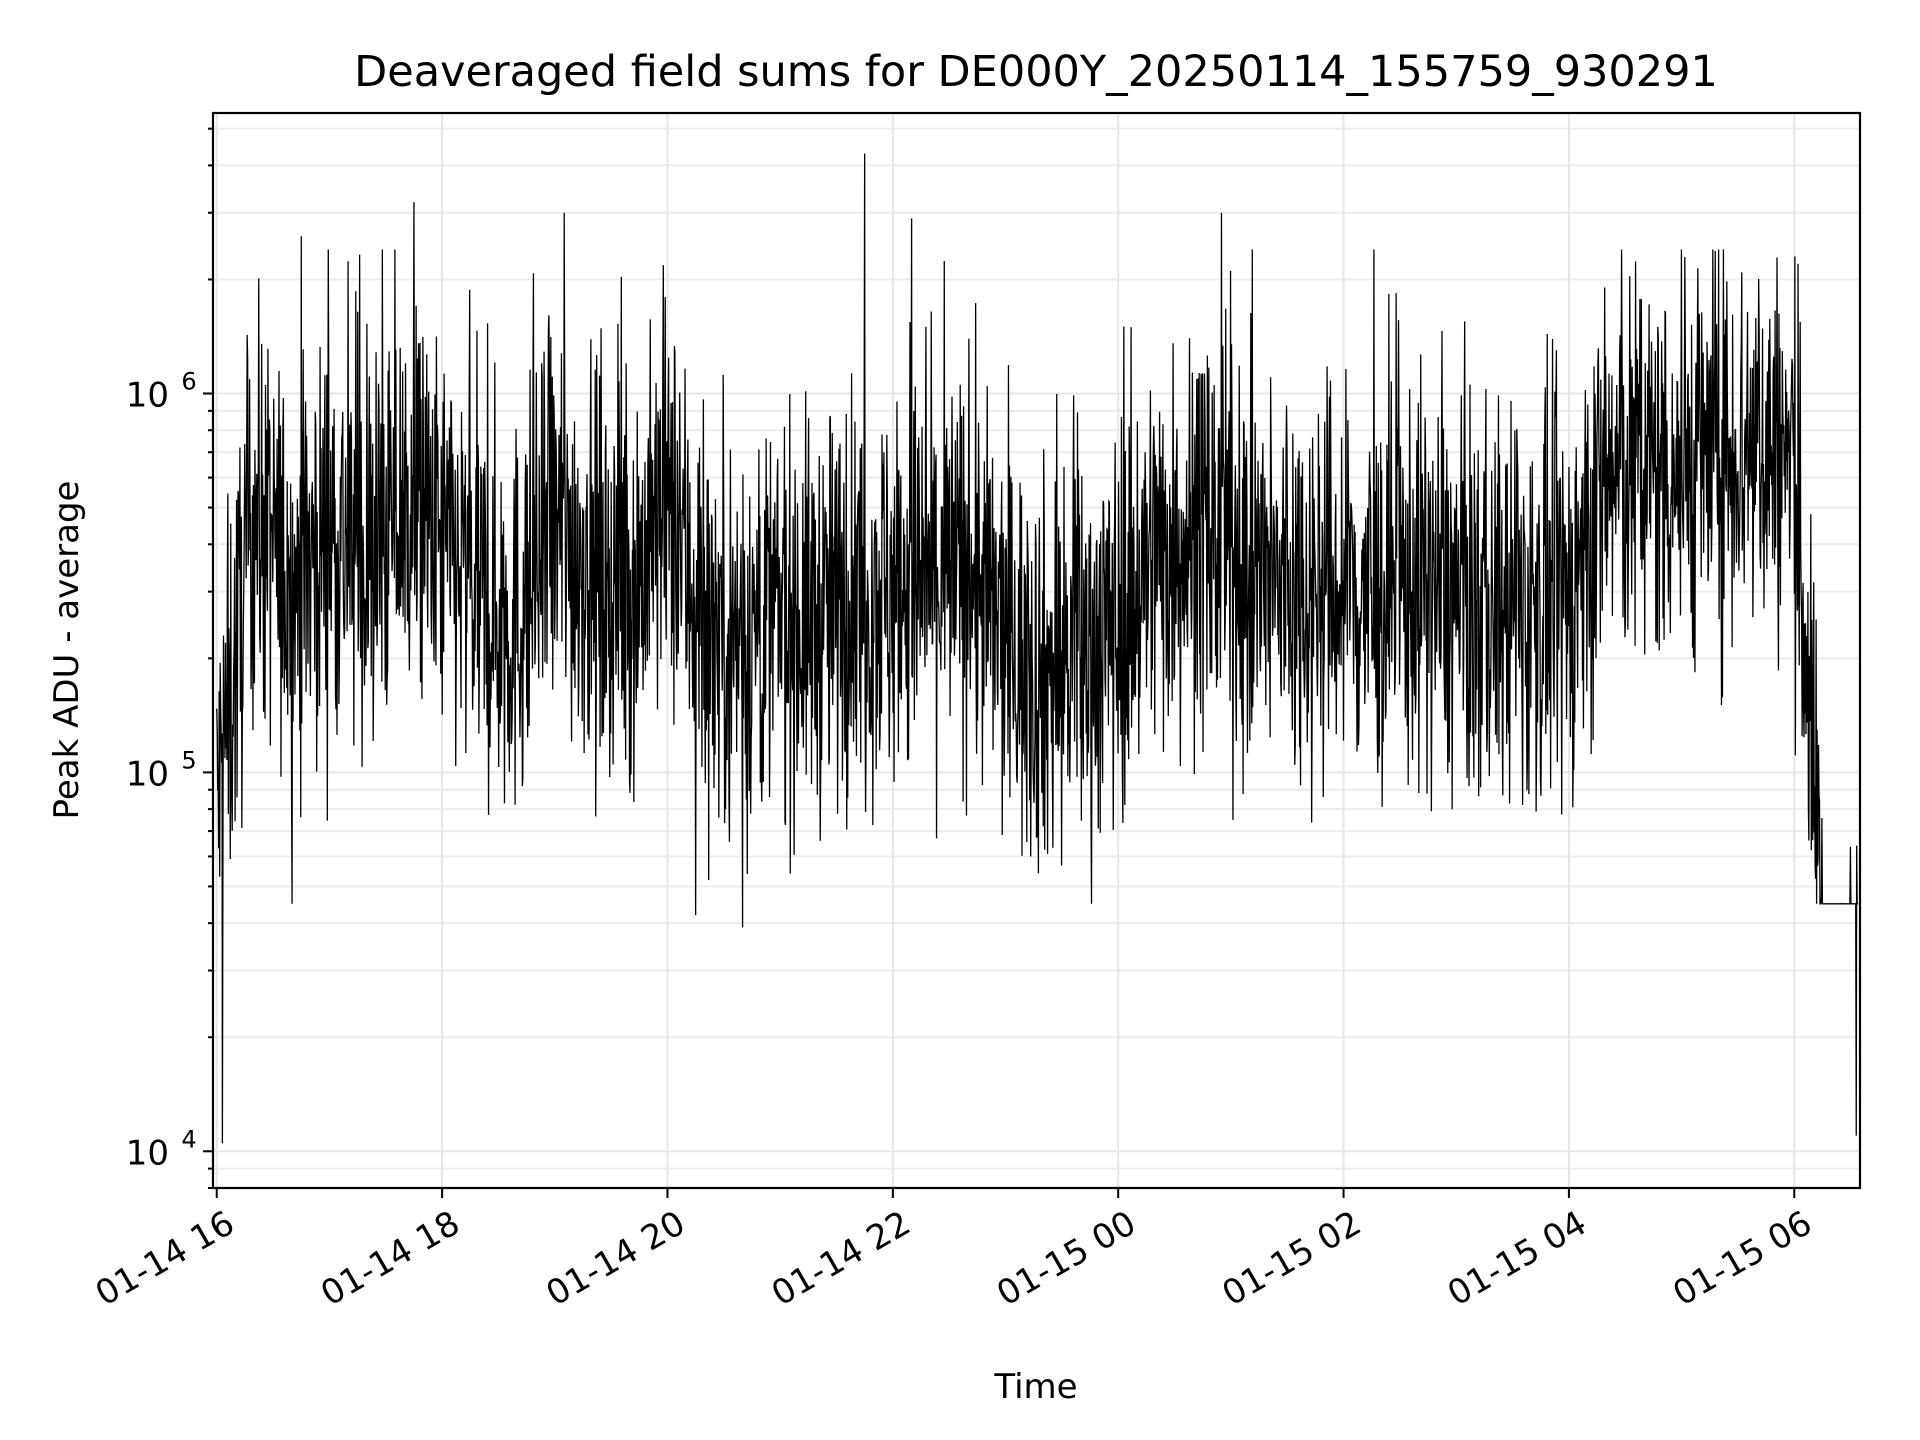 This screenshot has height=1440, width=1920. Describe the element at coordinates (188, 382) in the screenshot. I see `y-tick-exponent: 6` at that location.